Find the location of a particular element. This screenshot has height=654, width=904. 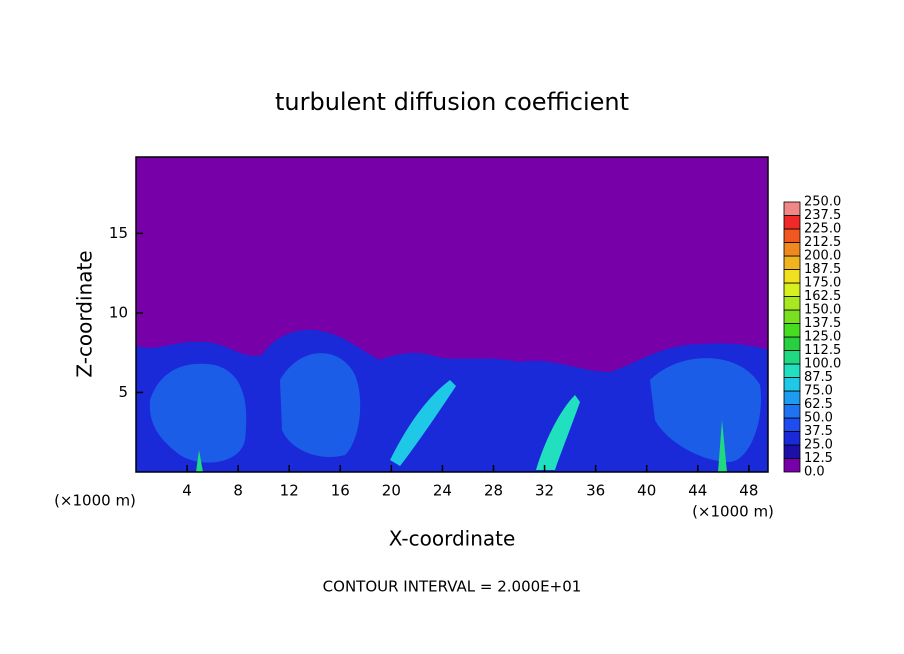

x-tick-label: 8 is located at coordinates (238, 491).